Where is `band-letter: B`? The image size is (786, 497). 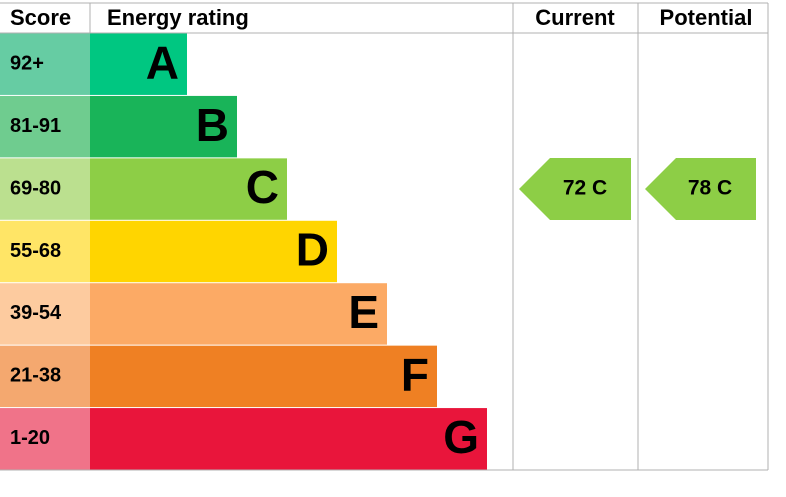 band-letter: B is located at coordinates (212, 125).